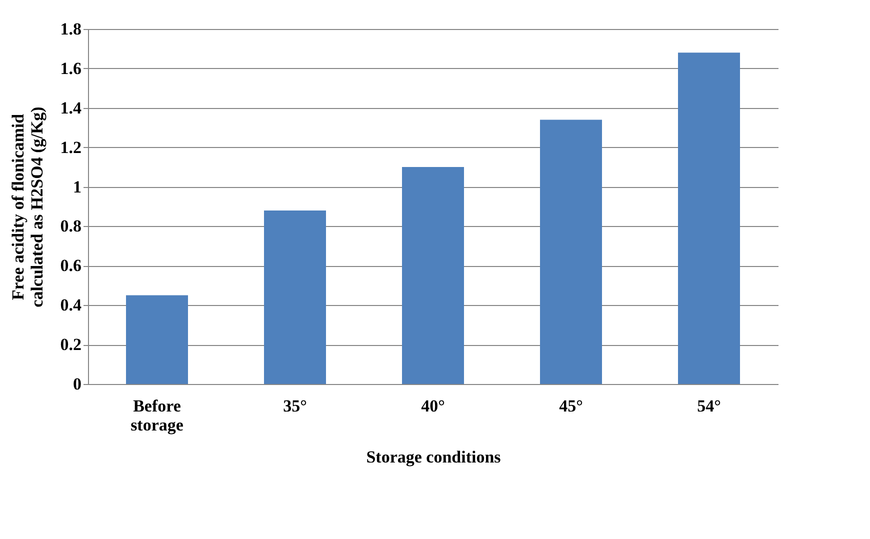 The height and width of the screenshot is (539, 870). What do you see at coordinates (71, 29) in the screenshot?
I see `y-tick-label: 1.8` at bounding box center [71, 29].